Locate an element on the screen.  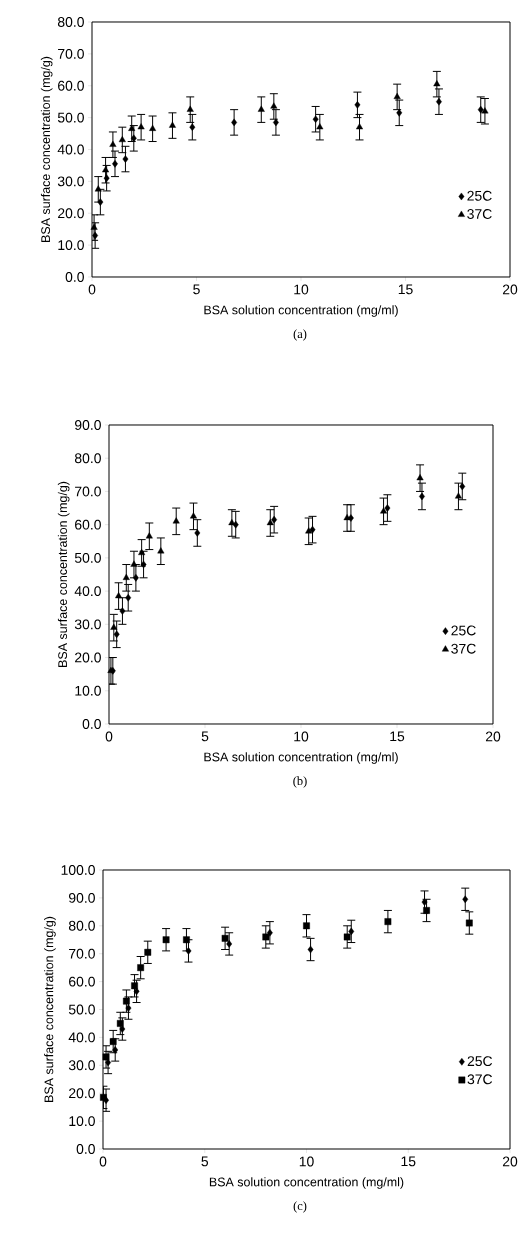
text: (c) is located at coordinates (300, 1207).